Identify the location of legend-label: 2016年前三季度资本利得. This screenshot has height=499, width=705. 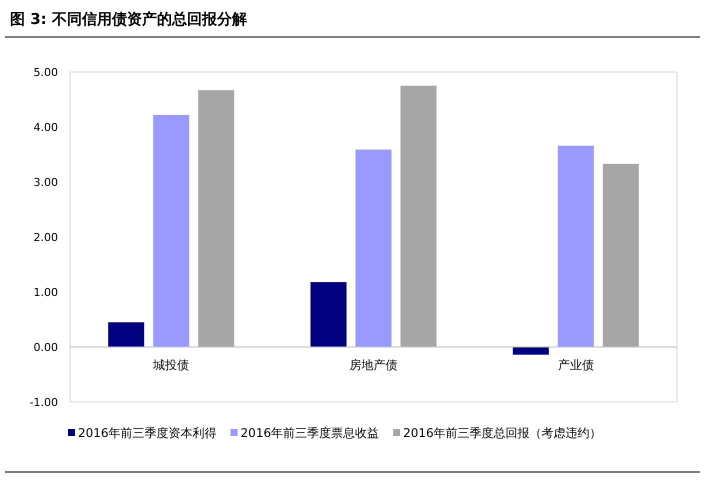
(147, 433).